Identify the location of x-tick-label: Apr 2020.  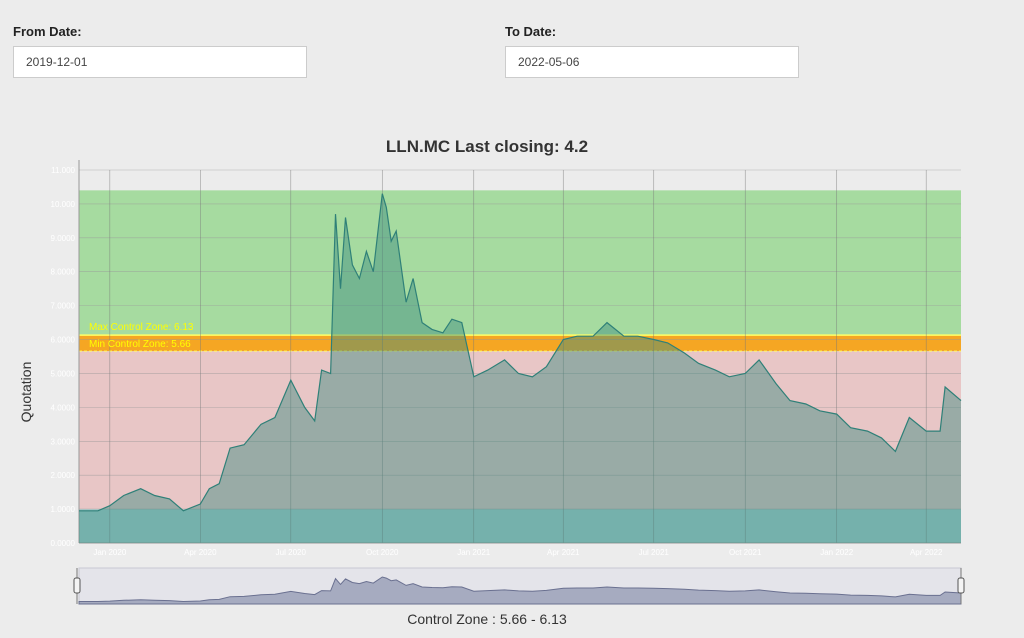
(200, 552).